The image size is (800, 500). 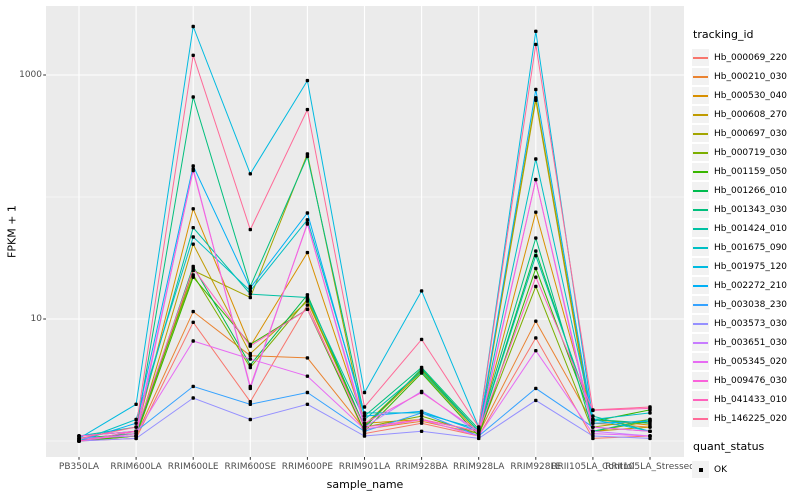 What do you see at coordinates (30, 75) in the screenshot?
I see `y-tick-label: 1000` at bounding box center [30, 75].